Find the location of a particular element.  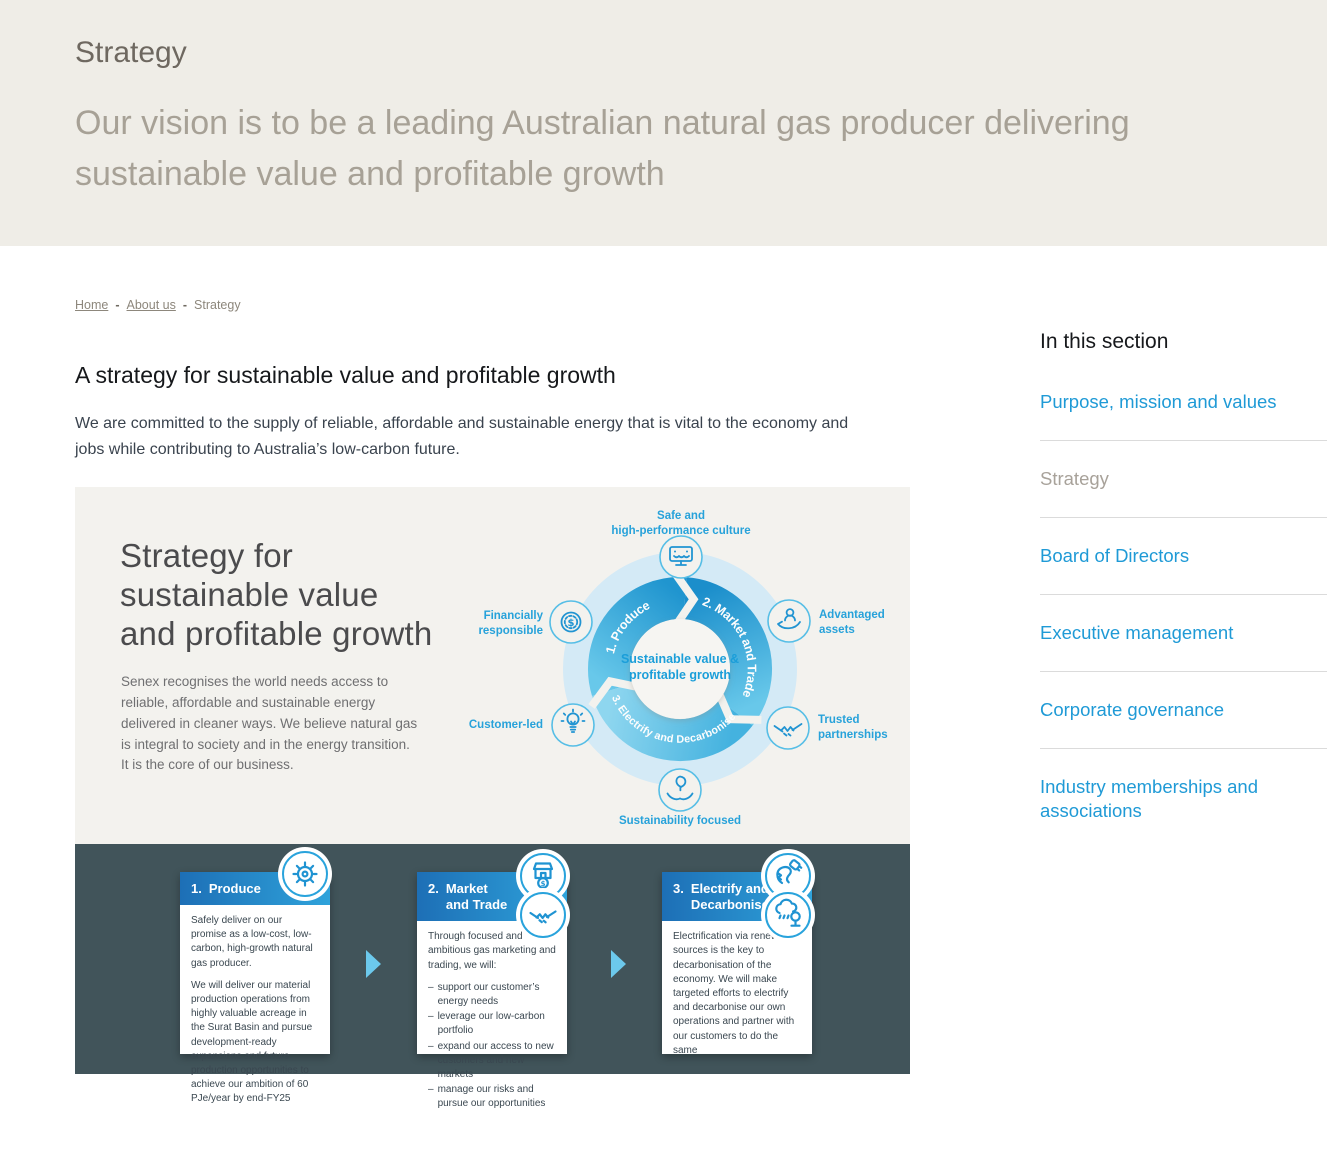

wheel-segment-electrify is located at coordinates (672, 721).